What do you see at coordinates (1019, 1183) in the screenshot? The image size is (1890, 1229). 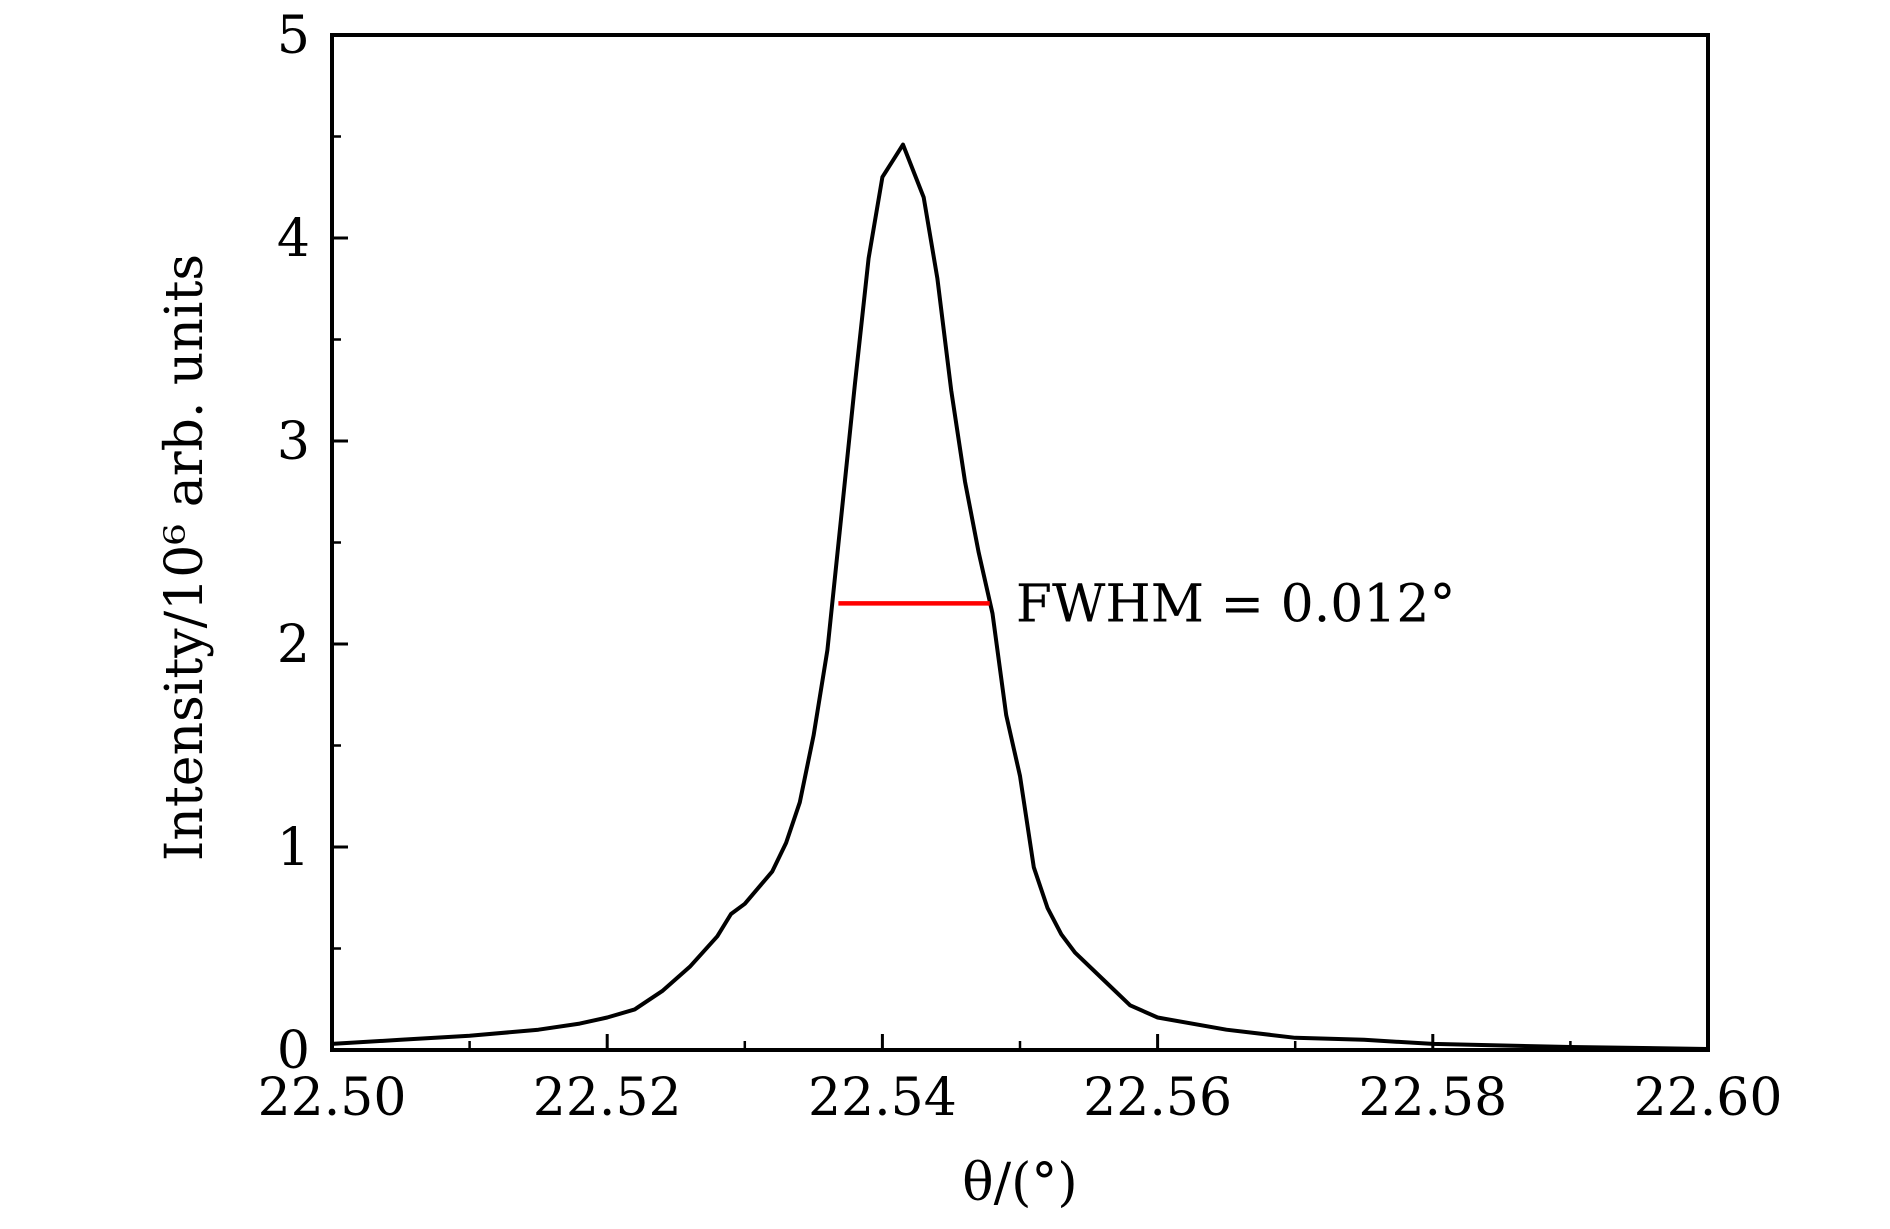 I see `x-axis-label: θ/(°)` at bounding box center [1019, 1183].